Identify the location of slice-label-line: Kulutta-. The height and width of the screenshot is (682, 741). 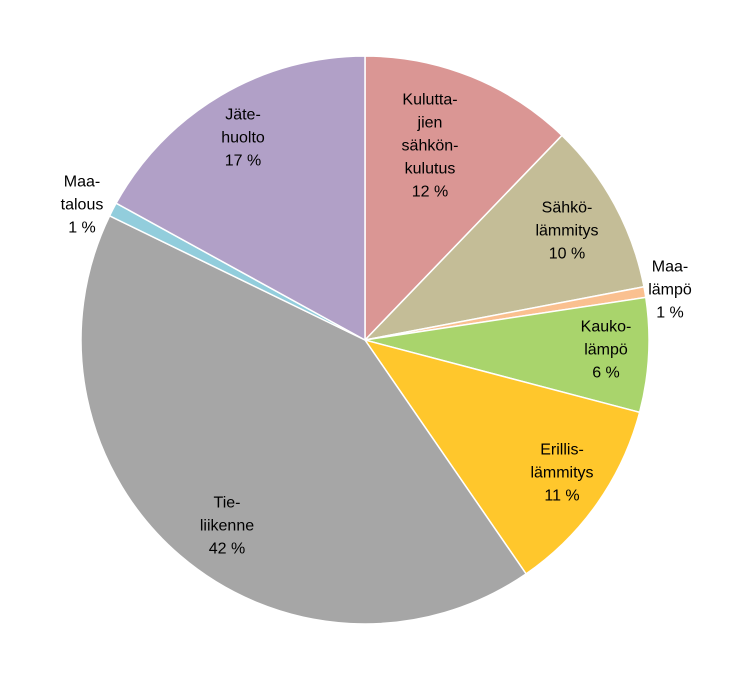
(430, 100).